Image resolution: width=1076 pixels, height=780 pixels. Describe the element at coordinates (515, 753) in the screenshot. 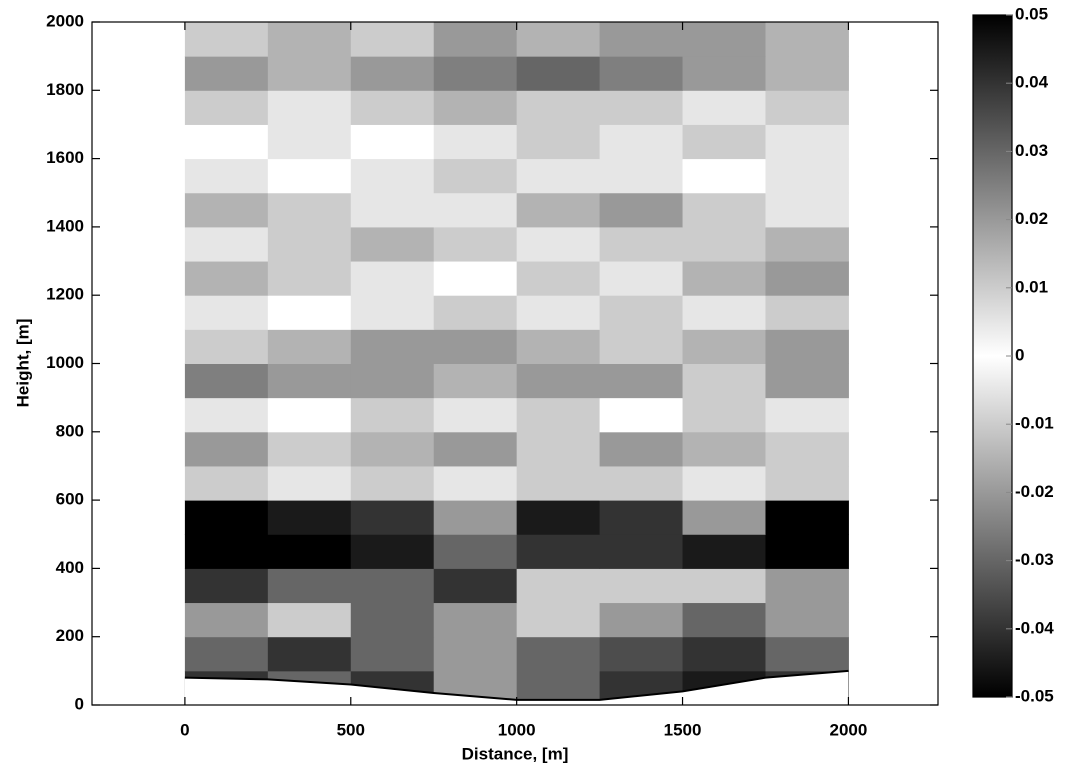

I see `x-axis-label: Distance, [m]` at that location.